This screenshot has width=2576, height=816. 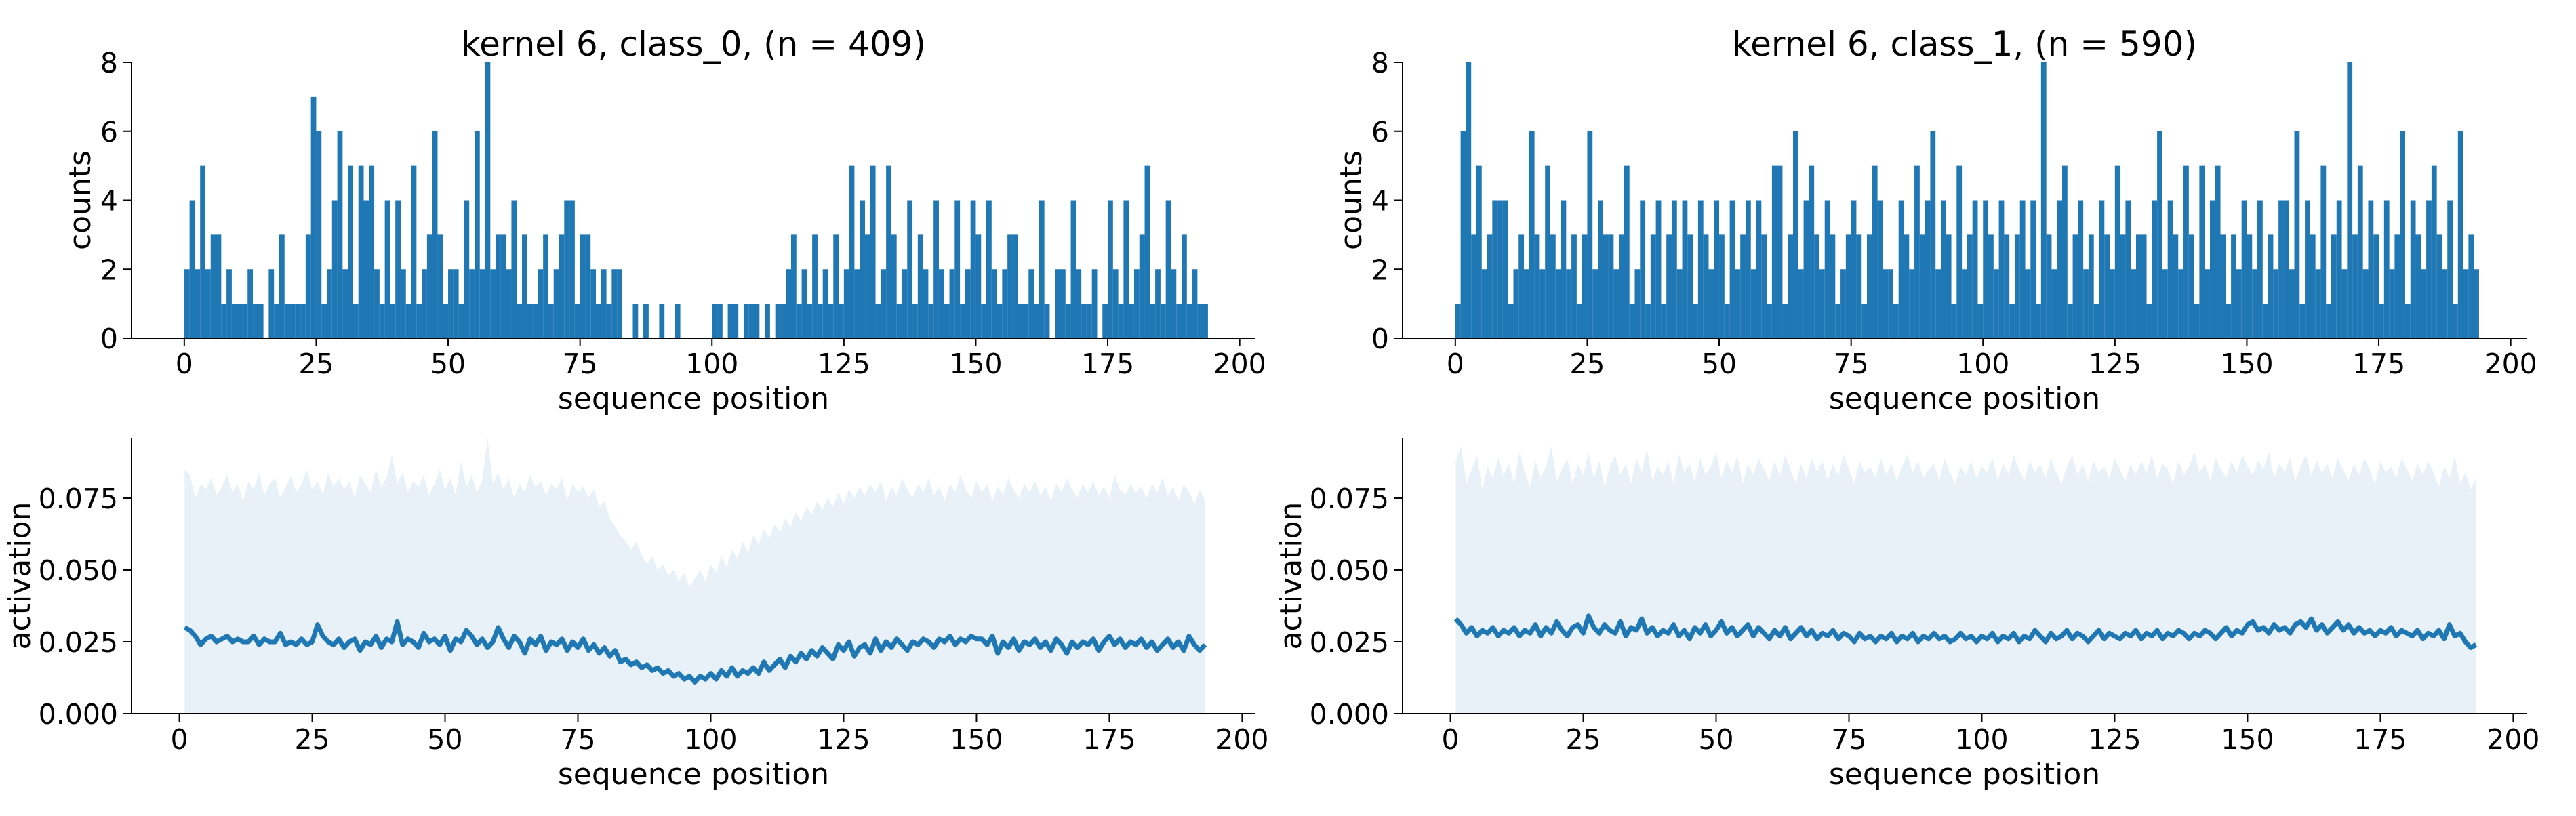 I want to click on y-tick-label: 0, so click(x=109, y=339).